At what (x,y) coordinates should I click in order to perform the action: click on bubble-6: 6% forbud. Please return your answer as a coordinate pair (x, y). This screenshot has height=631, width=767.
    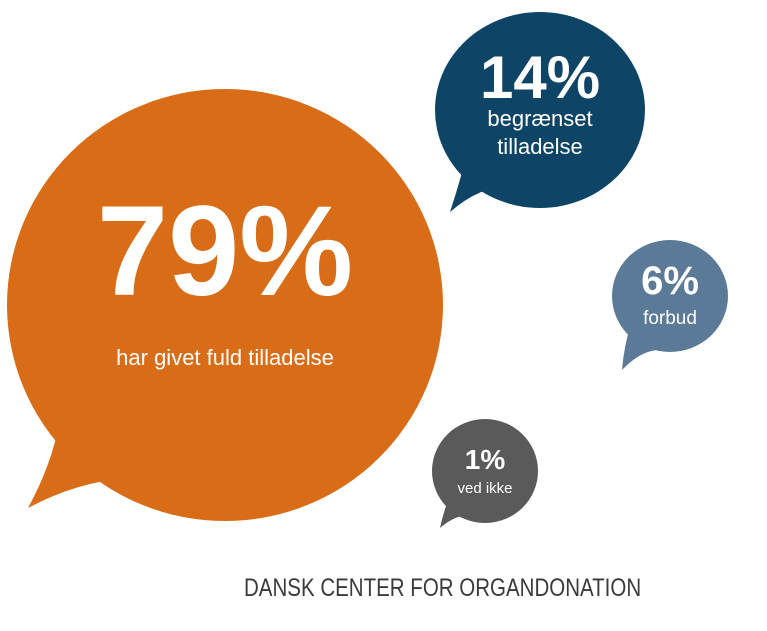
    Looking at the image, I should click on (670, 305).